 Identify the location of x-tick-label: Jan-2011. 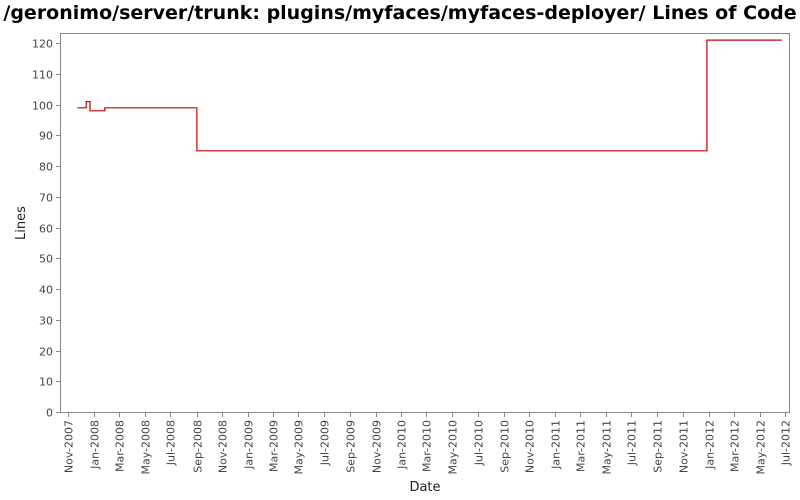
(556, 445).